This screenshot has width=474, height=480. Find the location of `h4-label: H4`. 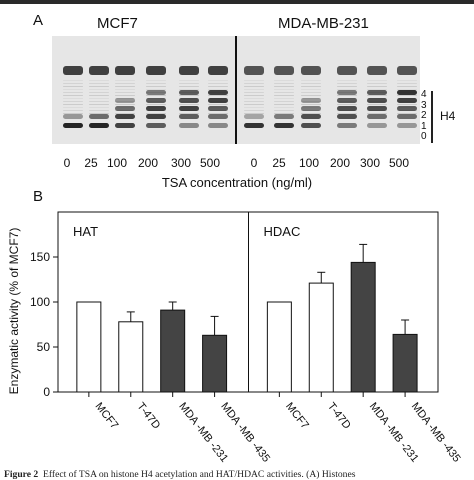

h4-label: H4 is located at coordinates (448, 116).